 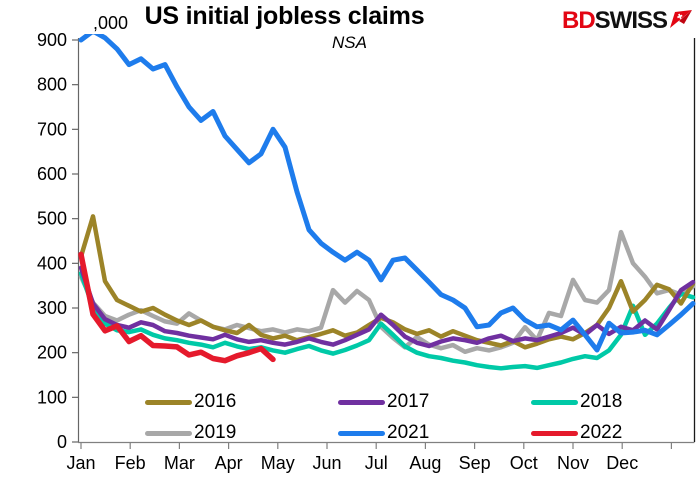 I want to click on x-month-label: Jun, so click(x=326, y=463).